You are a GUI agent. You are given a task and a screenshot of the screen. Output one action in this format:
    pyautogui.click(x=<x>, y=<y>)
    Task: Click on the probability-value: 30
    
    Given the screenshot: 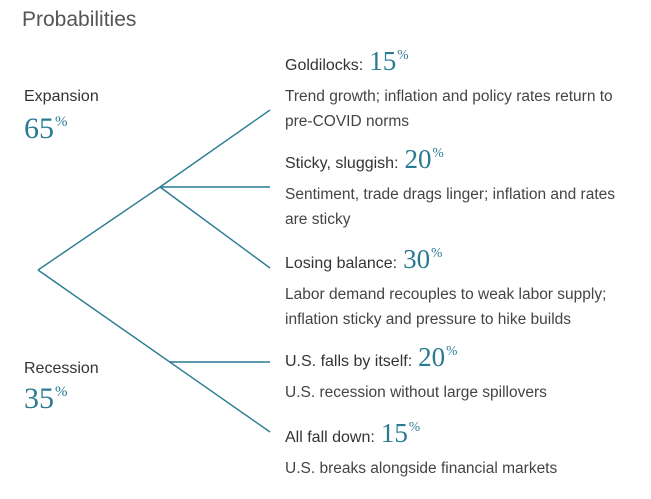 What is the action you would take?
    pyautogui.click(x=417, y=259)
    